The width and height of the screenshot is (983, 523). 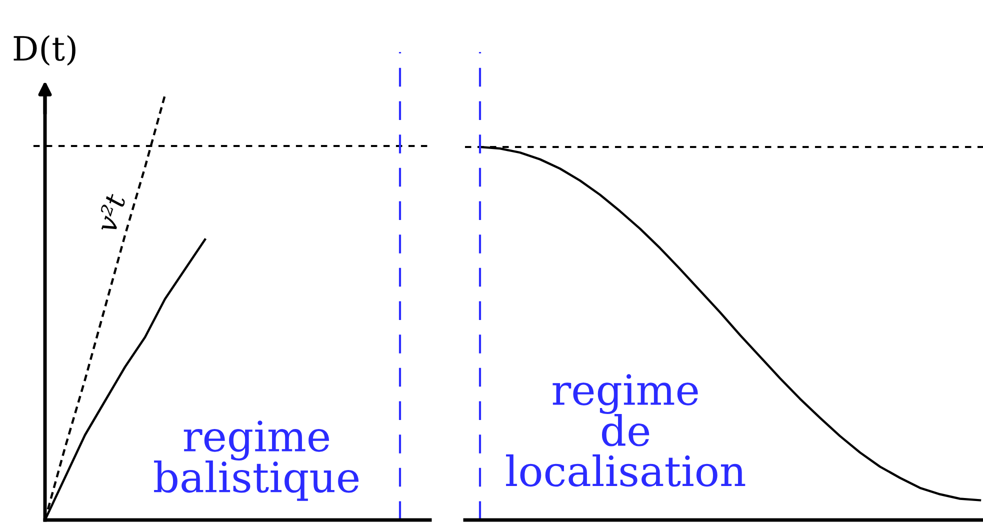 I want to click on y-axis-title: D(t), so click(x=45, y=50).